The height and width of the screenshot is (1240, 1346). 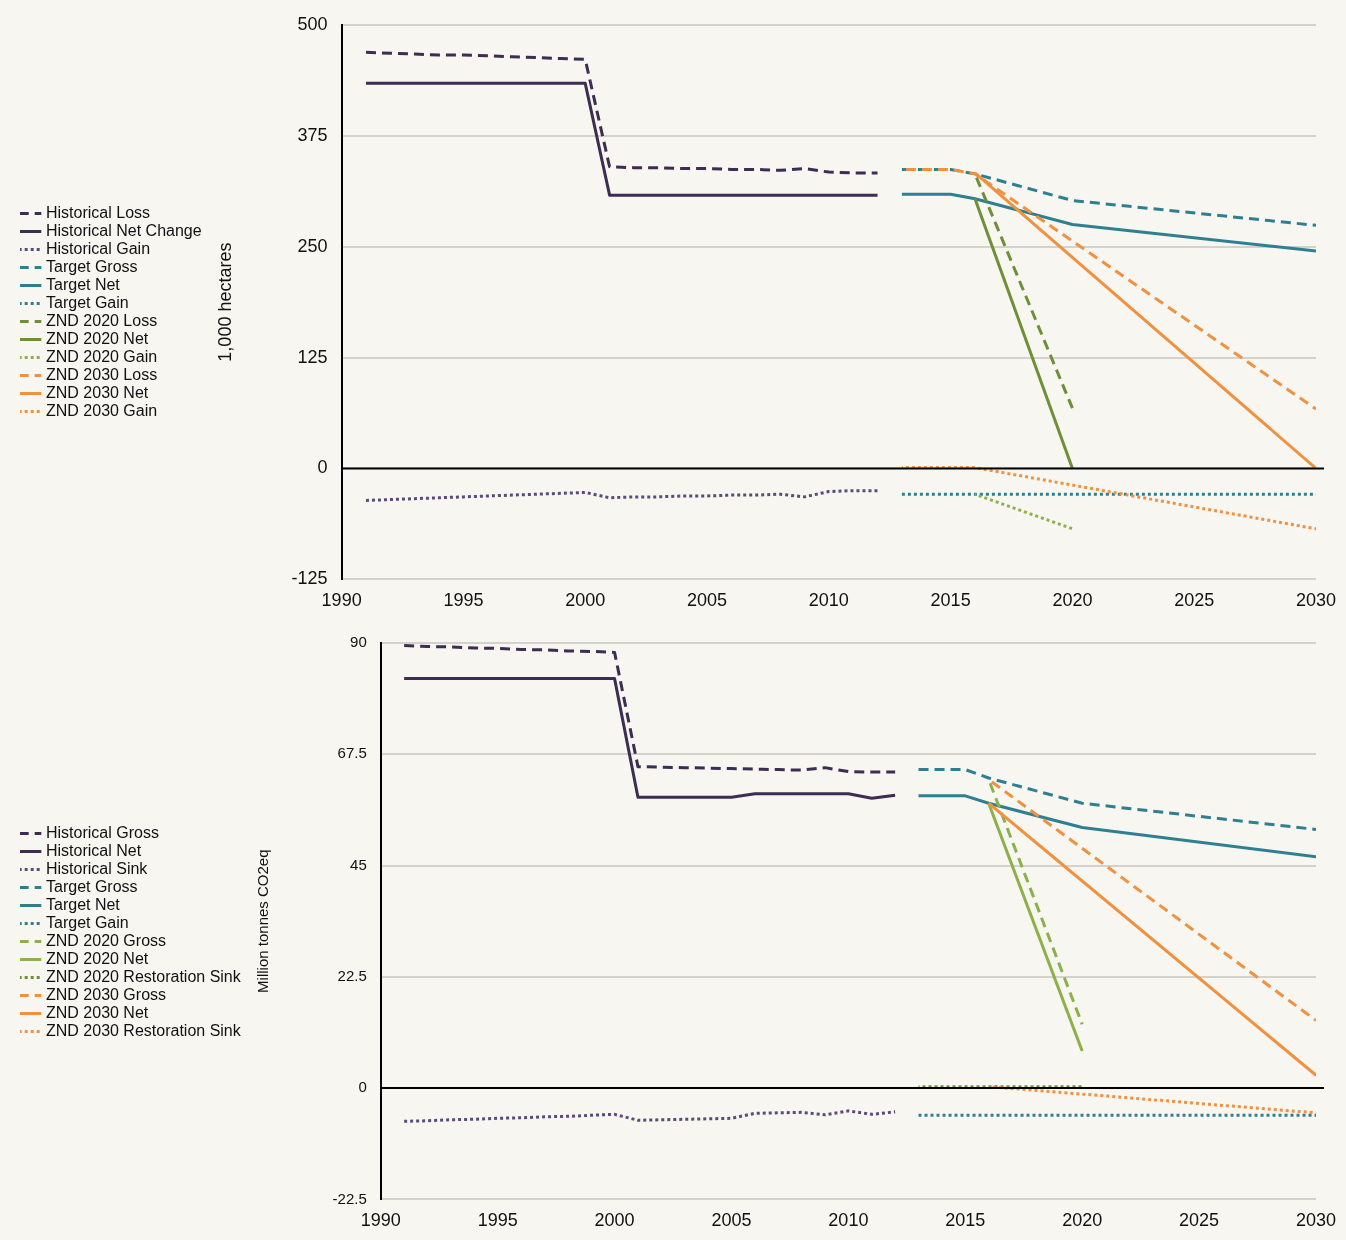 I want to click on legend-label: Historical Gain, so click(x=98, y=248).